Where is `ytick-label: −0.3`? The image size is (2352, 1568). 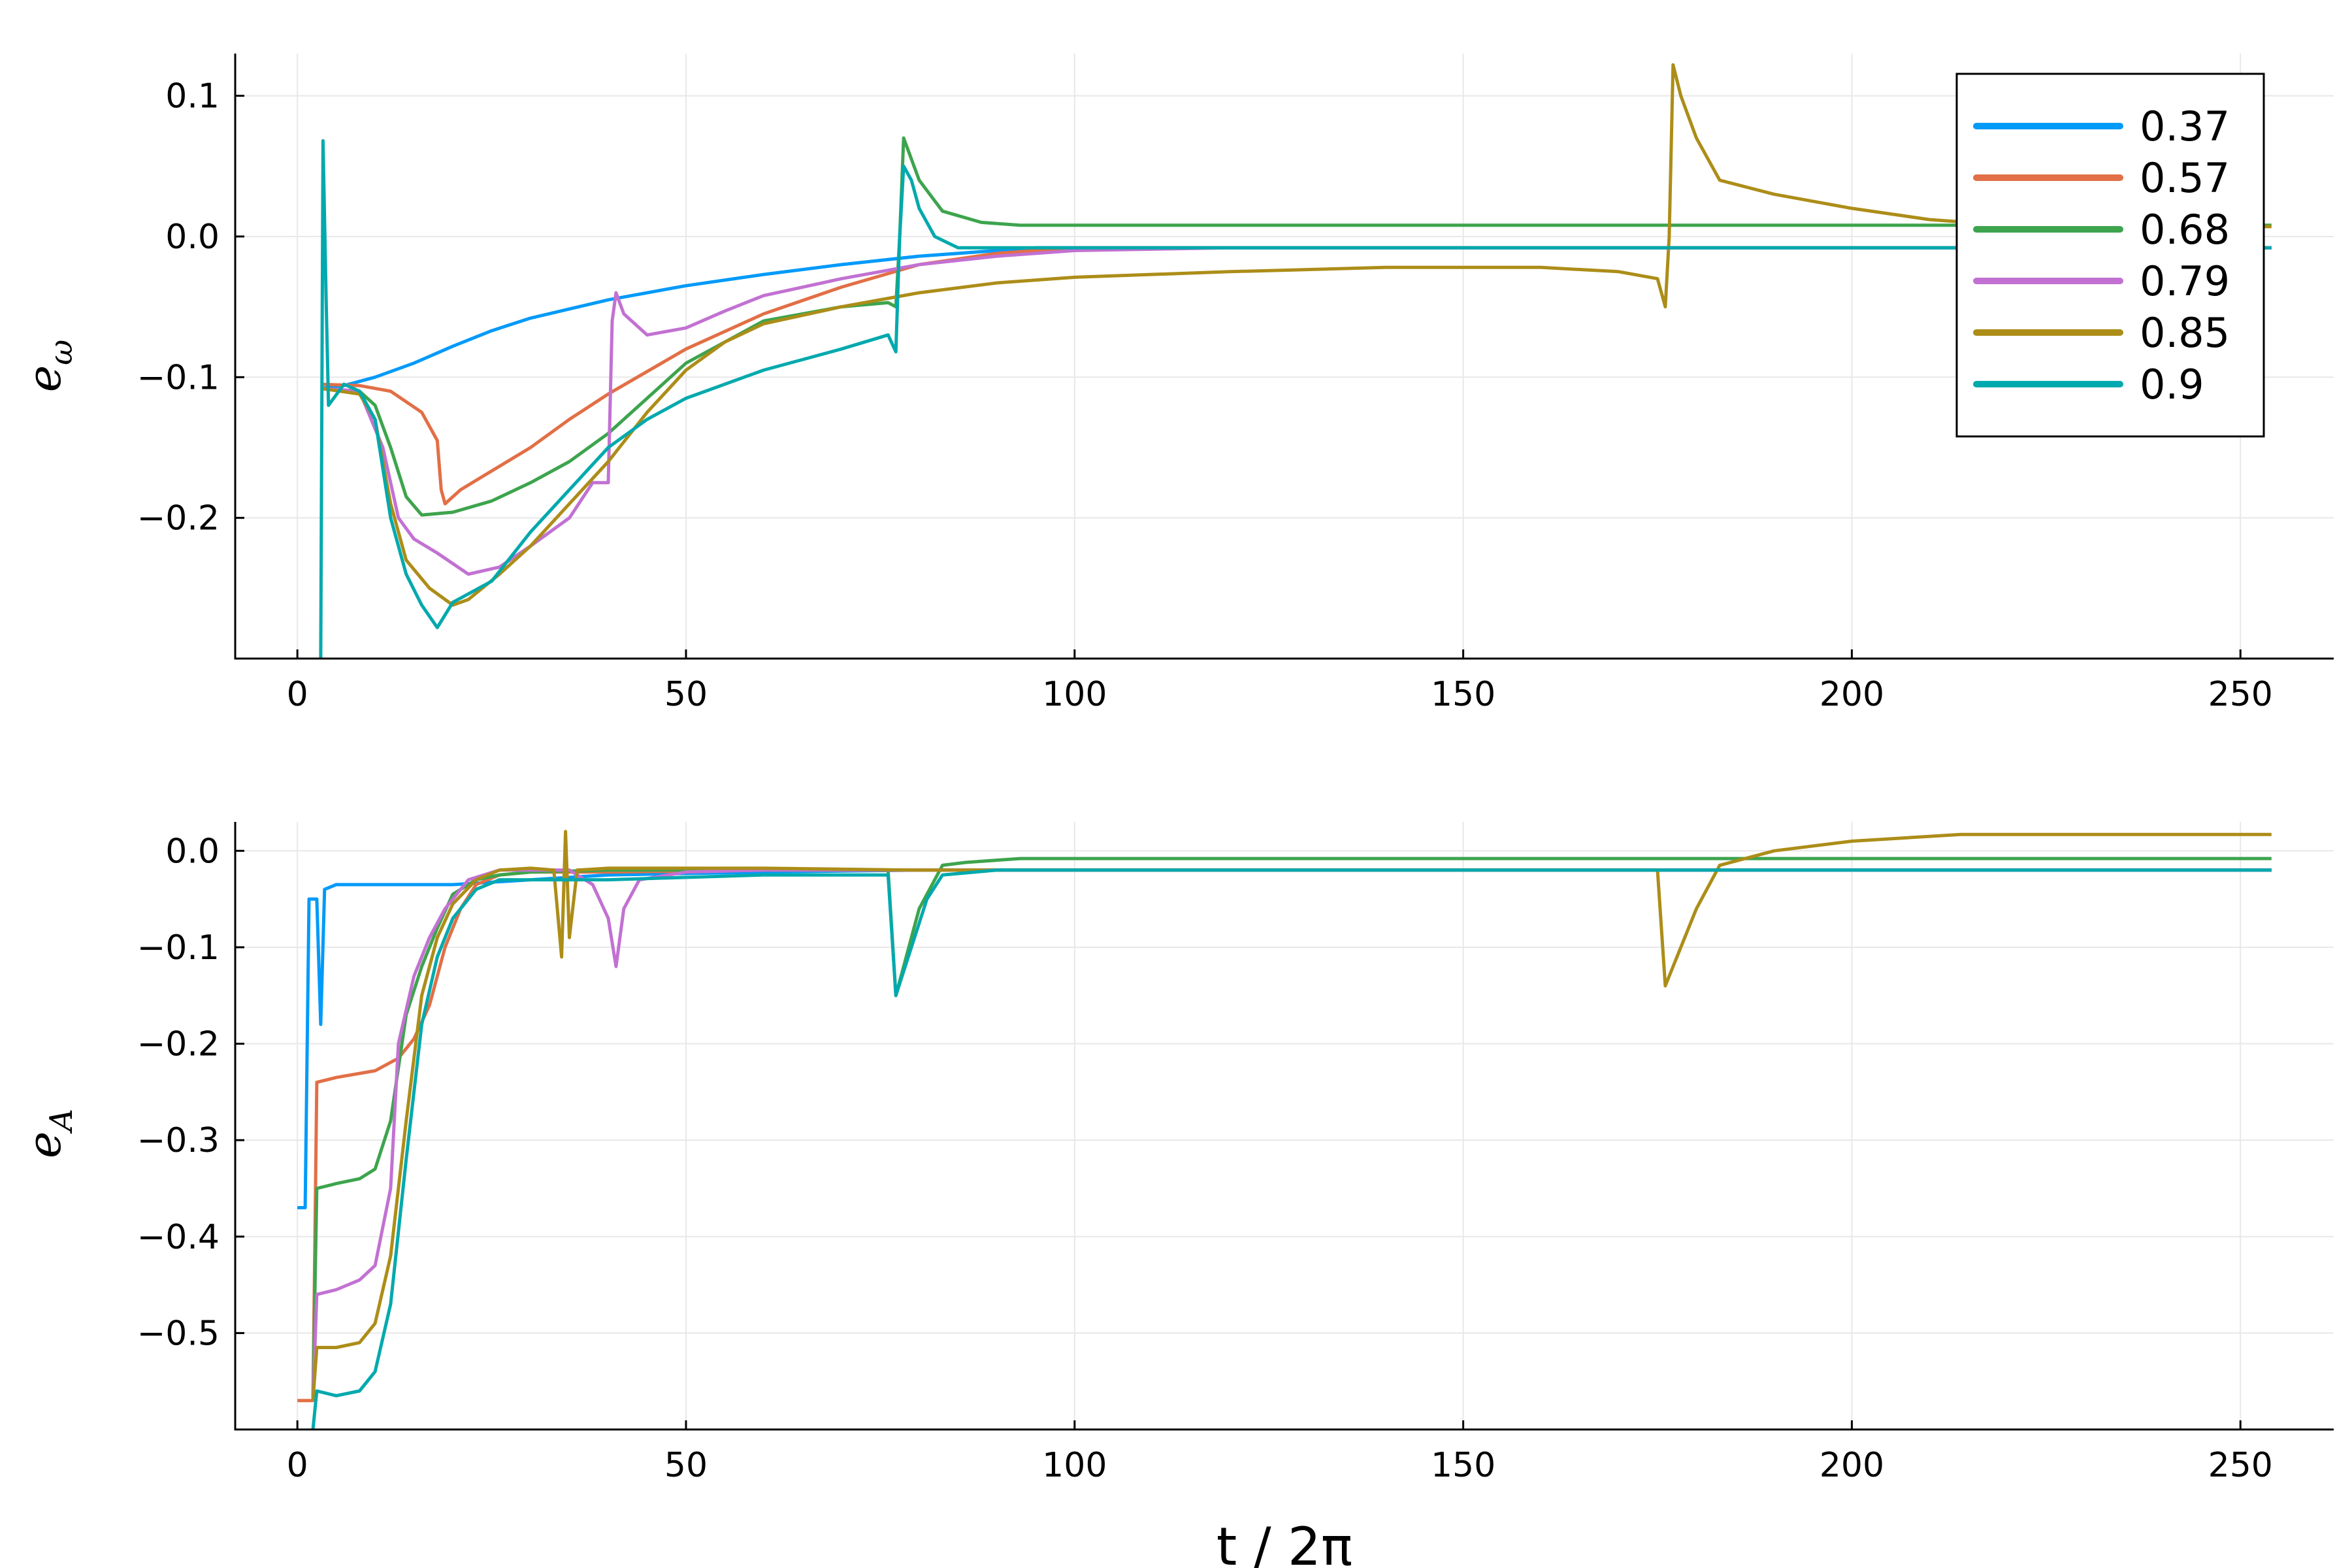
ytick-label: −0.3 is located at coordinates (178, 1140).